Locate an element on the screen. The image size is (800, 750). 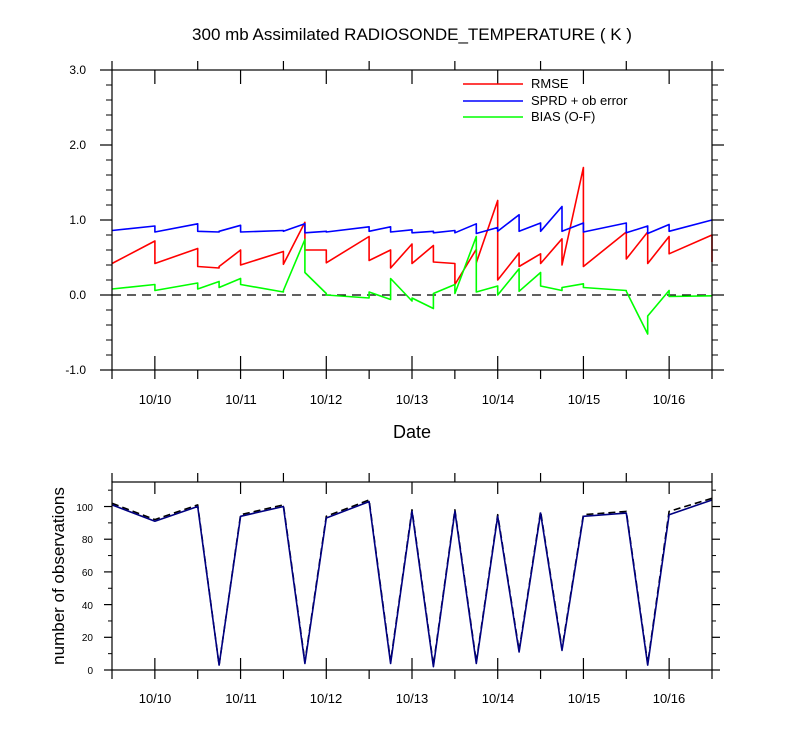
top-y-tick-label: 3.0 is located at coordinates (77, 70).